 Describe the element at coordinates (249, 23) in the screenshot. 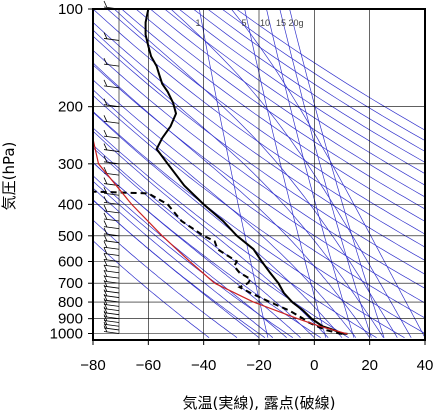

I see `mixing-ratio-labels: 1 5 10 15 20g` at that location.